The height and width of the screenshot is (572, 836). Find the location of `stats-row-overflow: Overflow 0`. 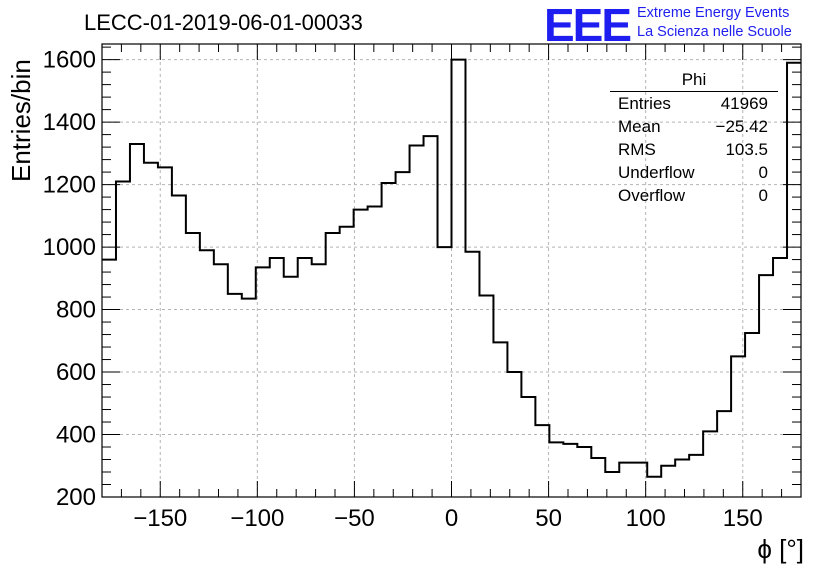

stats-row-overflow: Overflow 0 is located at coordinates (694, 195).